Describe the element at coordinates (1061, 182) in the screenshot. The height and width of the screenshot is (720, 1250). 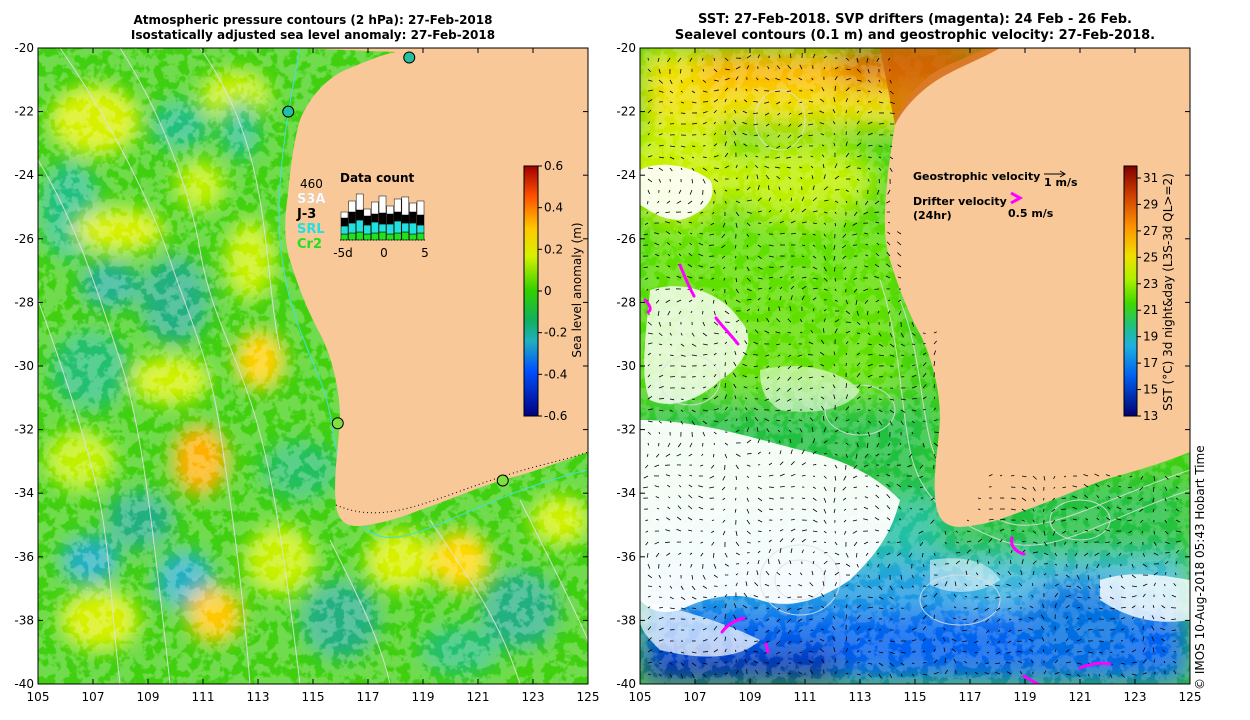
I see `geostrophic-legend-scale: 1 m/s` at that location.